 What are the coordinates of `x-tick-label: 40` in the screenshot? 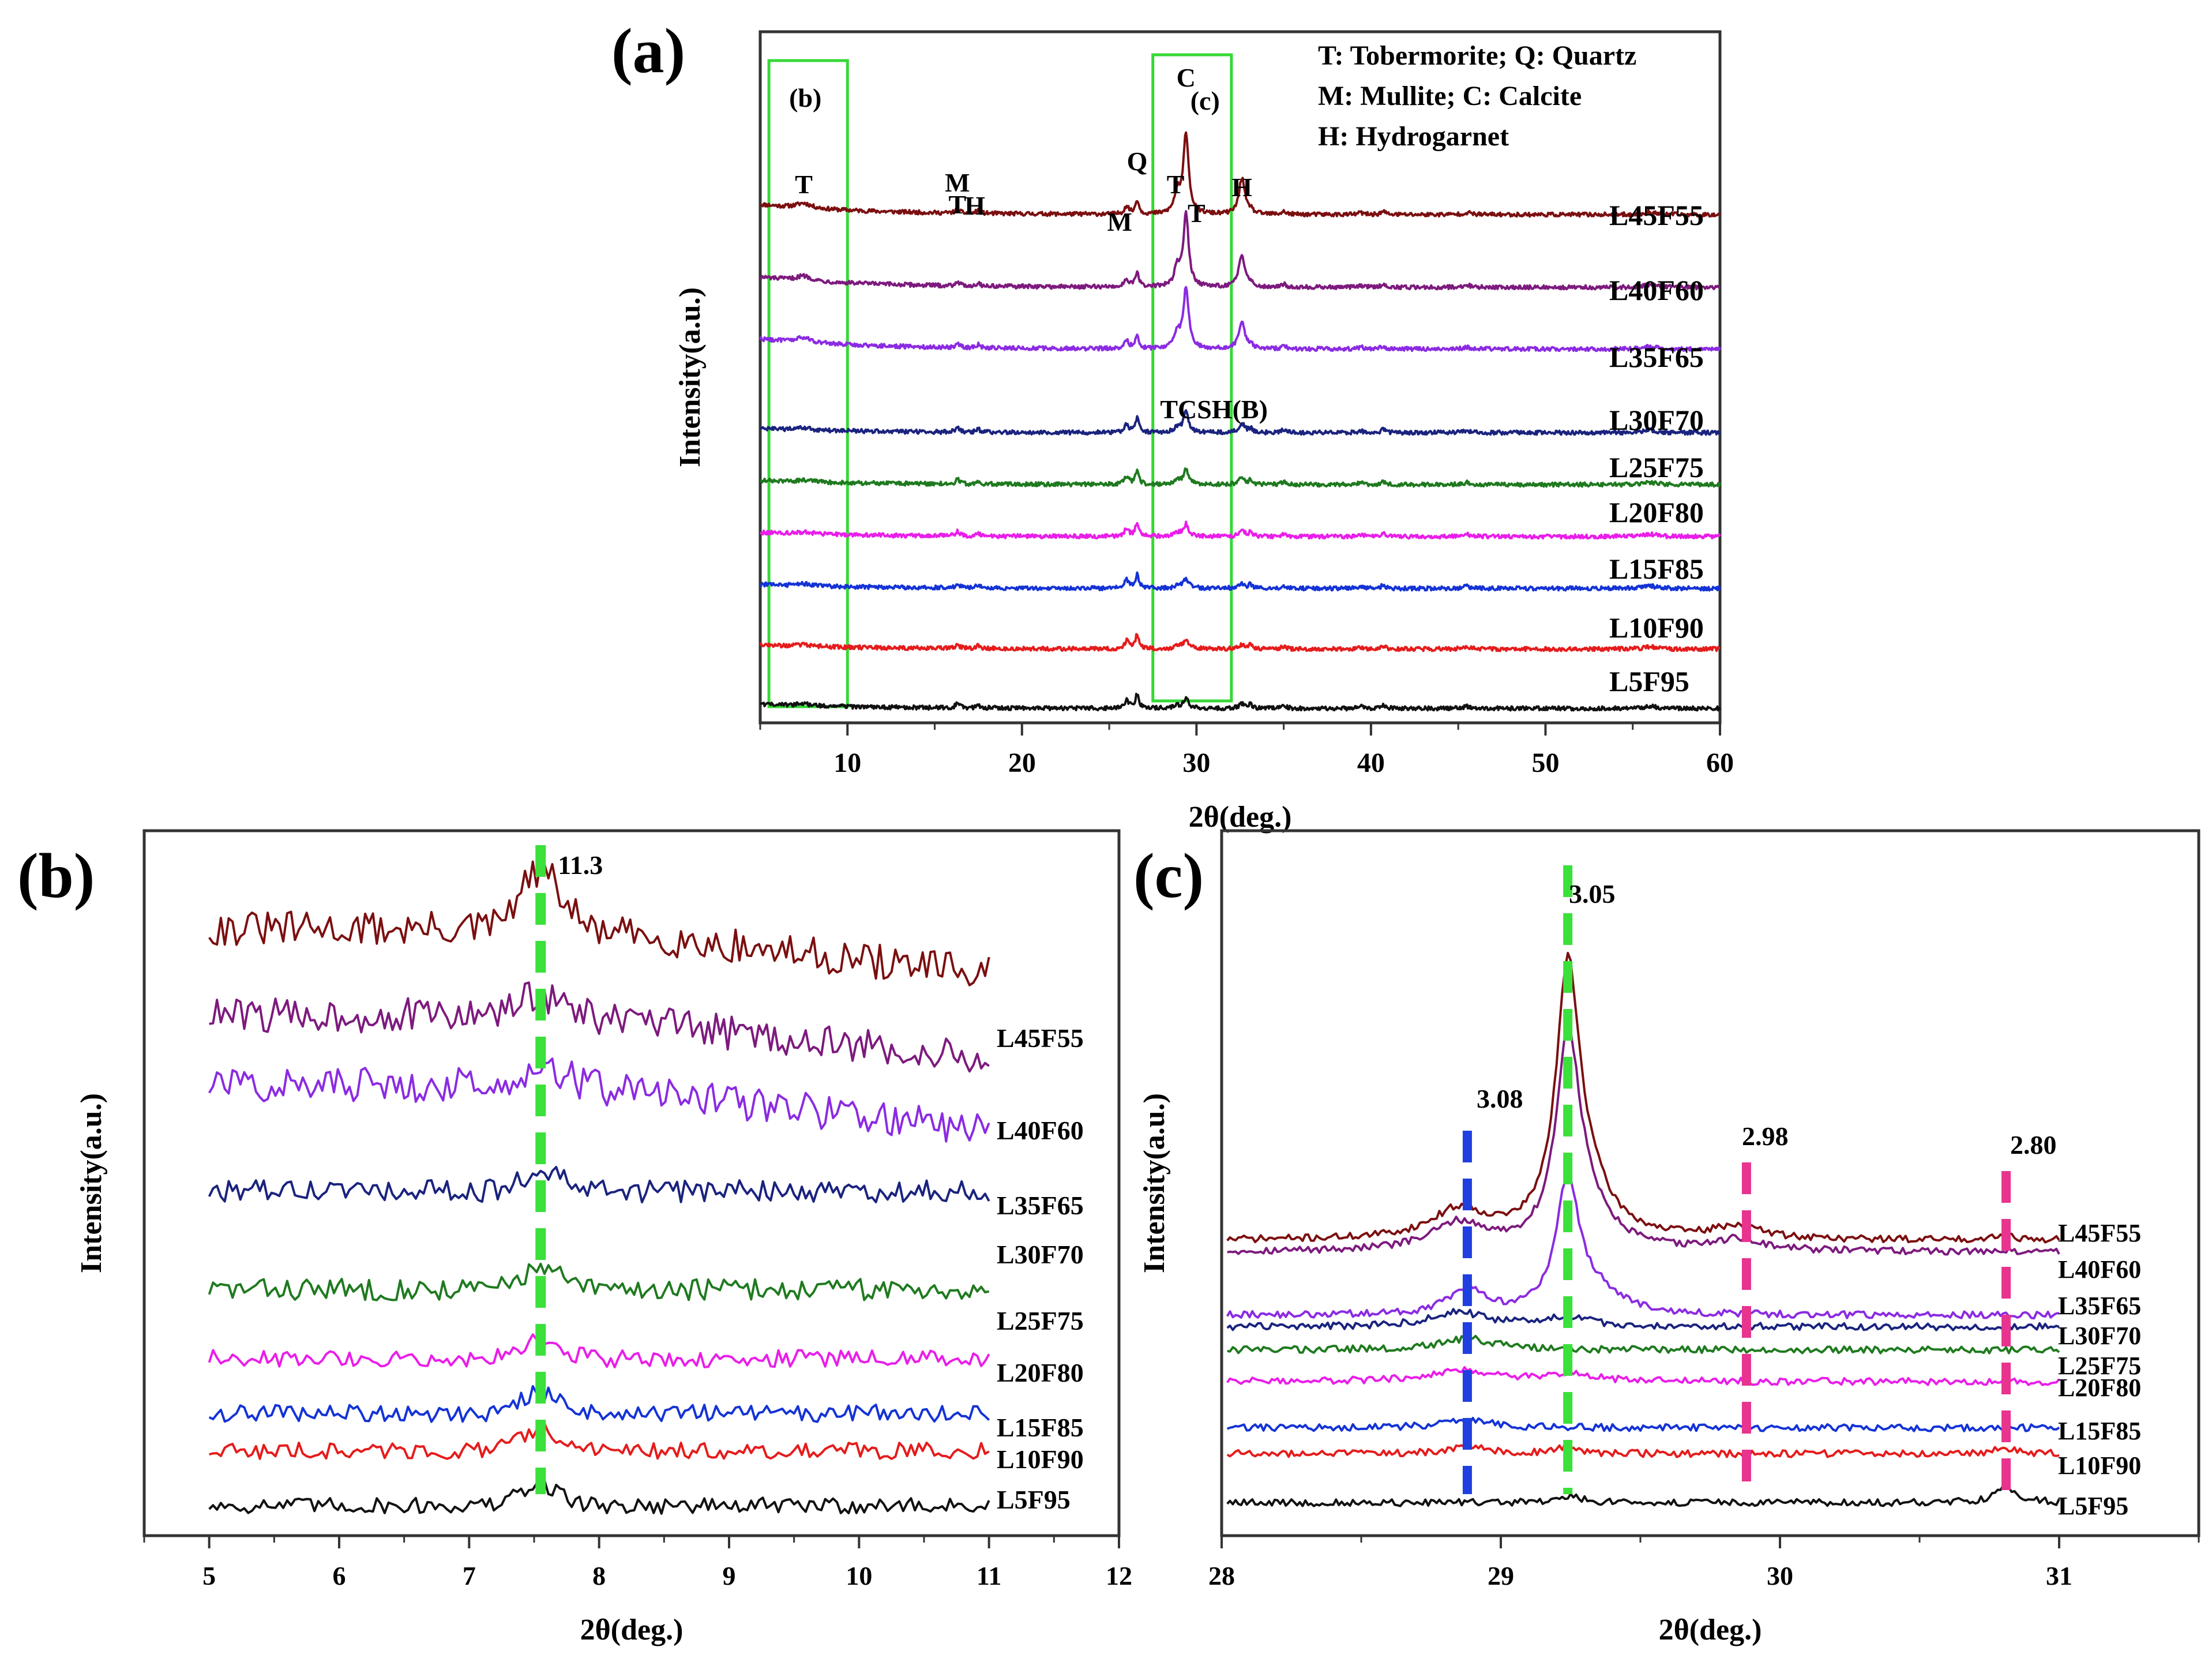 It's located at (1371, 763).